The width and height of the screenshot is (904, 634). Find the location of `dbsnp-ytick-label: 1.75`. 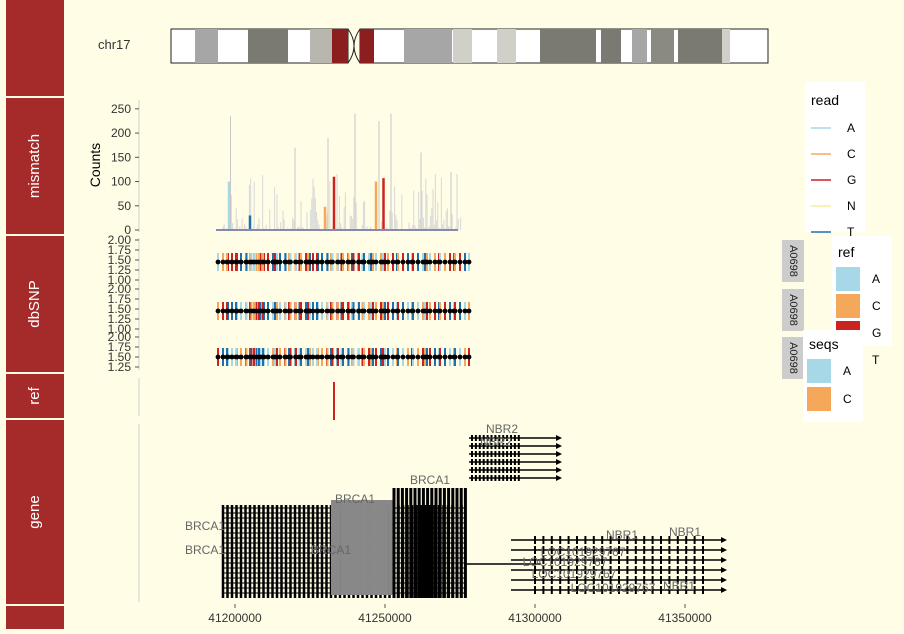

dbsnp-ytick-label: 1.75 is located at coordinates (120, 299).